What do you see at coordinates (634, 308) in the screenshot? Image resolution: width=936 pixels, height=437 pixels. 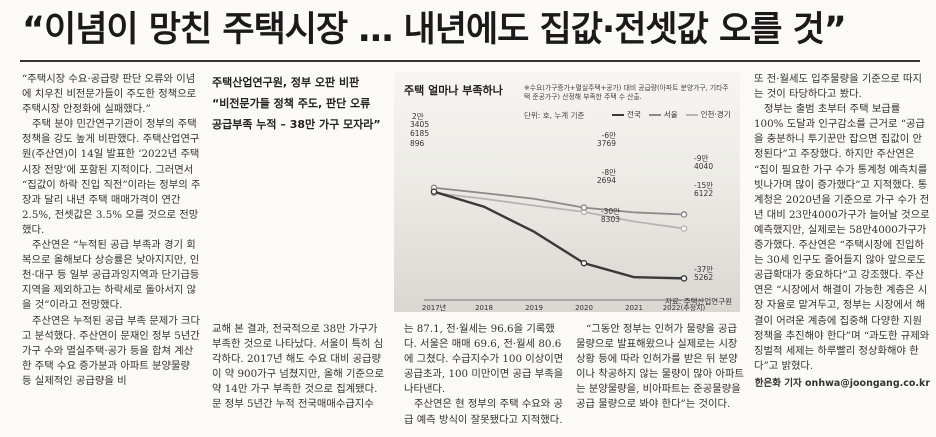 I see `x-tick-label: 2021` at bounding box center [634, 308].